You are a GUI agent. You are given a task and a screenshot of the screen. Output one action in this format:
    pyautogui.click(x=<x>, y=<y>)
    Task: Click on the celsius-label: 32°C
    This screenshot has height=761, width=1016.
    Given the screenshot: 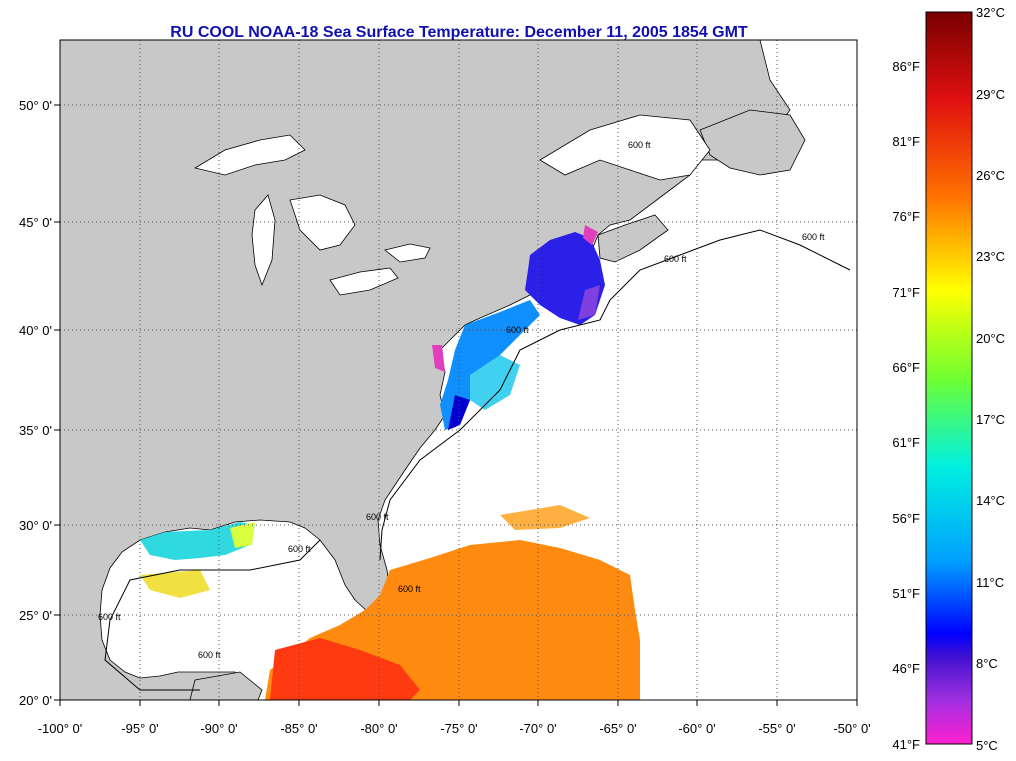 What is the action you would take?
    pyautogui.click(x=990, y=12)
    